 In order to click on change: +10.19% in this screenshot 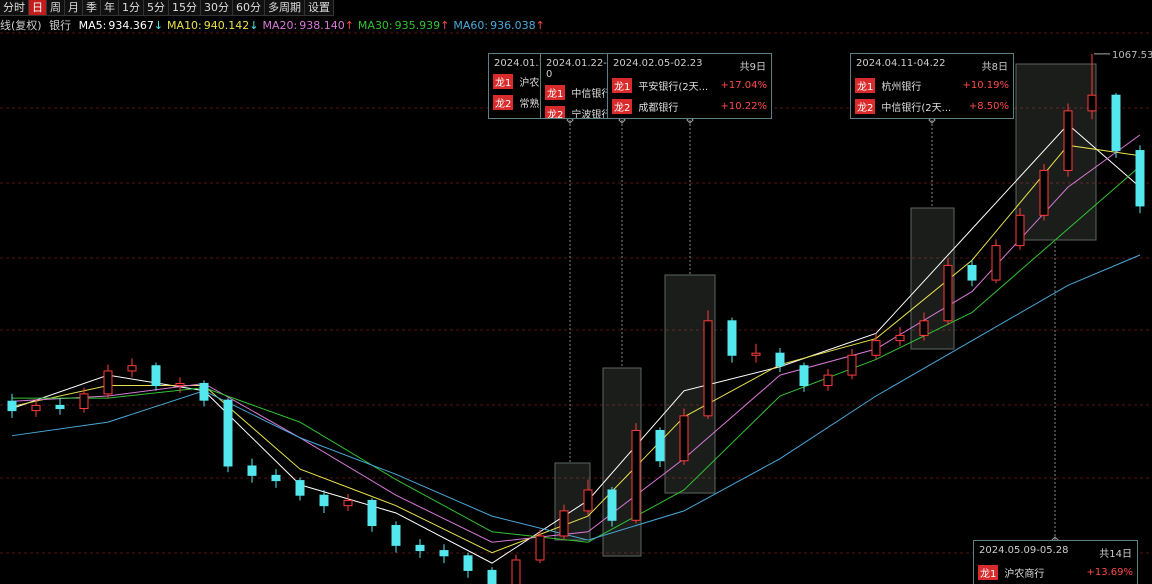, I will do `click(985, 85)`.